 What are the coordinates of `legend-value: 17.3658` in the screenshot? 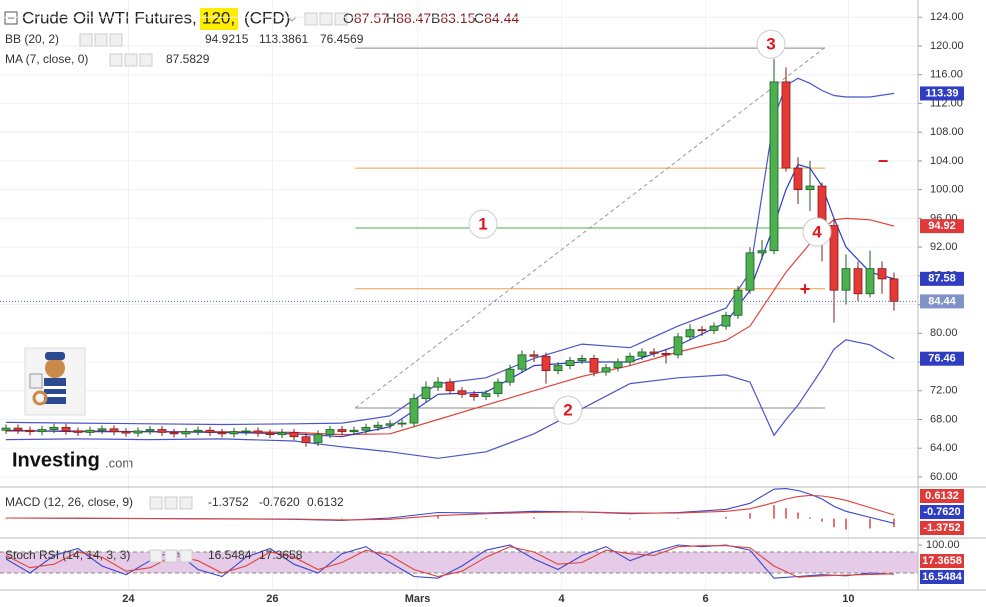 It's located at (281, 555).